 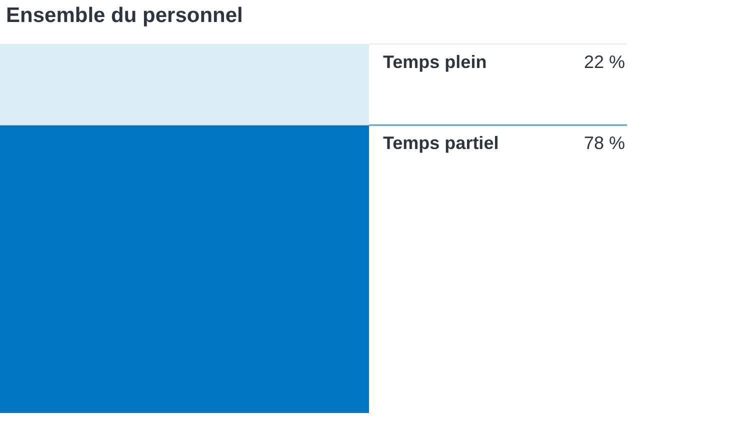 What do you see at coordinates (441, 143) in the screenshot?
I see `series-label: Temps partiel` at bounding box center [441, 143].